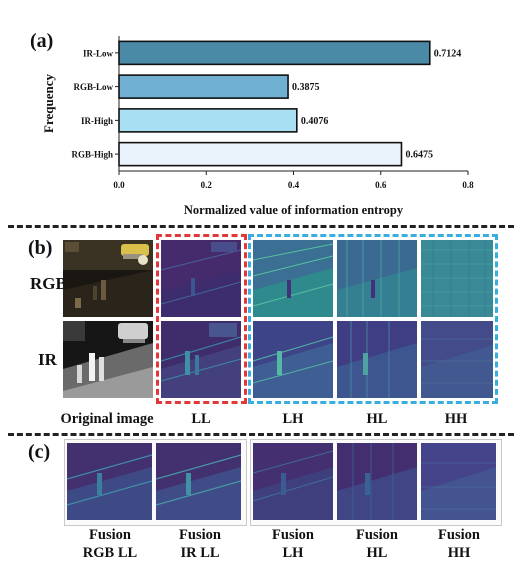 This screenshot has width=522, height=571. I want to click on caption-fusion-hh: Fusion HH, so click(459, 544).